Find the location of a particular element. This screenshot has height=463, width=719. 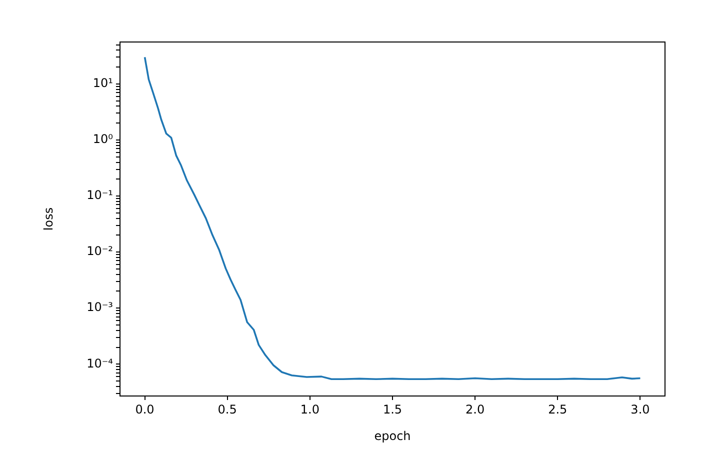

x-tick-label: 0.5 is located at coordinates (227, 409).